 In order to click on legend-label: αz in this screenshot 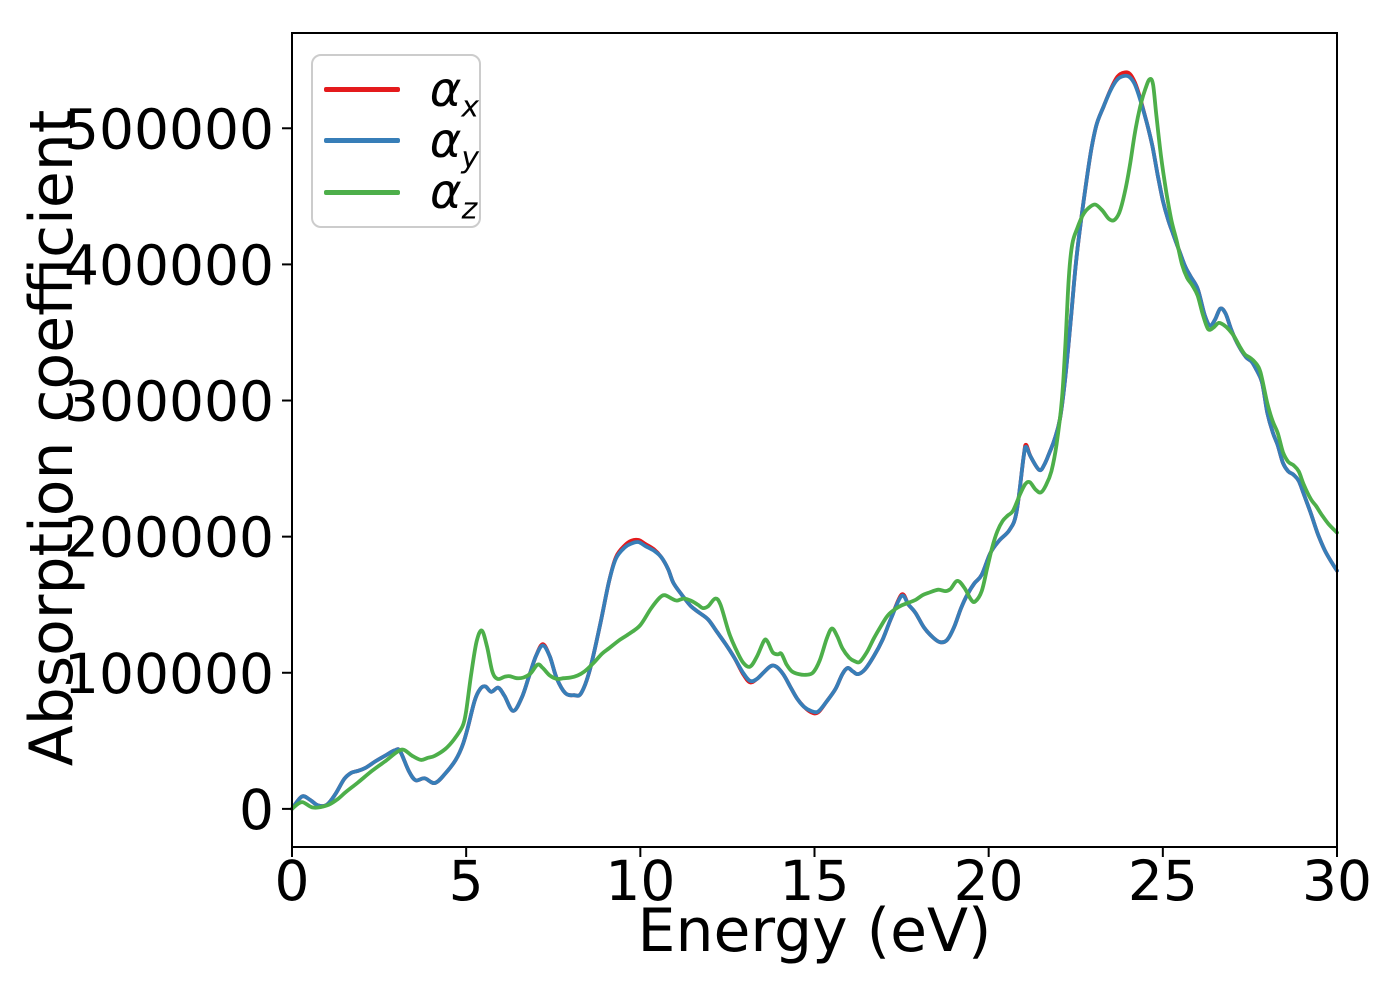, I will do `click(454, 195)`.